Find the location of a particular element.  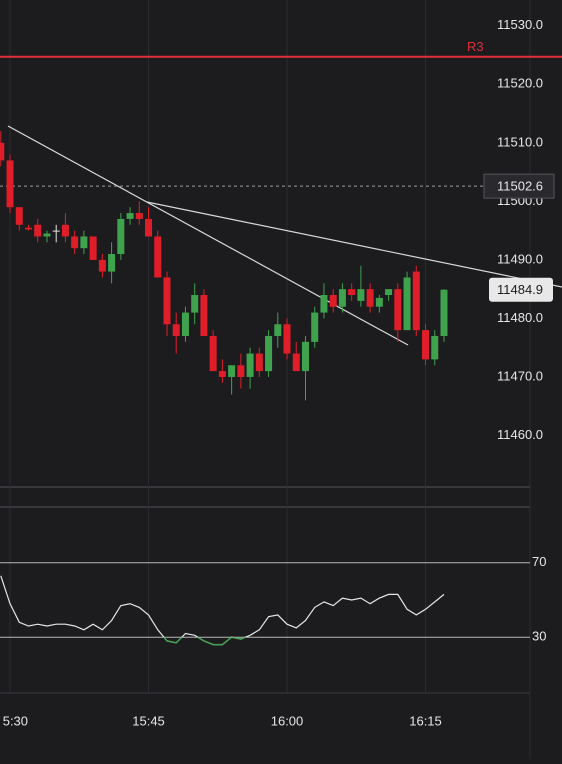

y-tick-label: 11520.0 is located at coordinates (520, 83).